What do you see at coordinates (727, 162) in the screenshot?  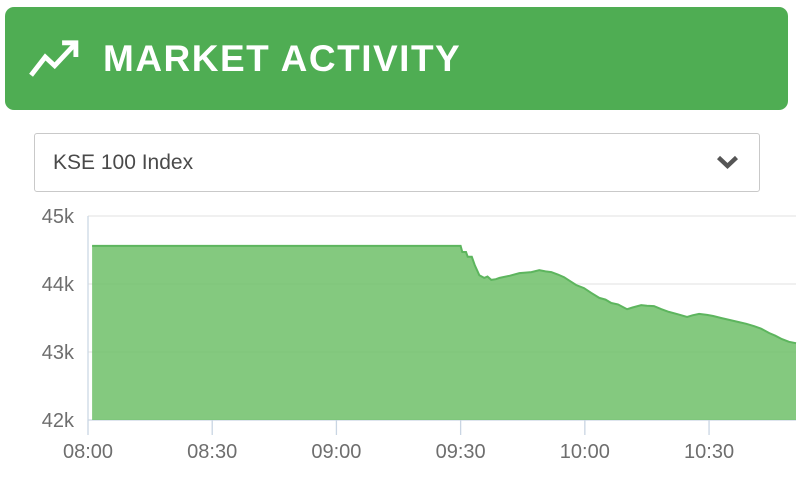 I see `chevron-down-icon` at bounding box center [727, 162].